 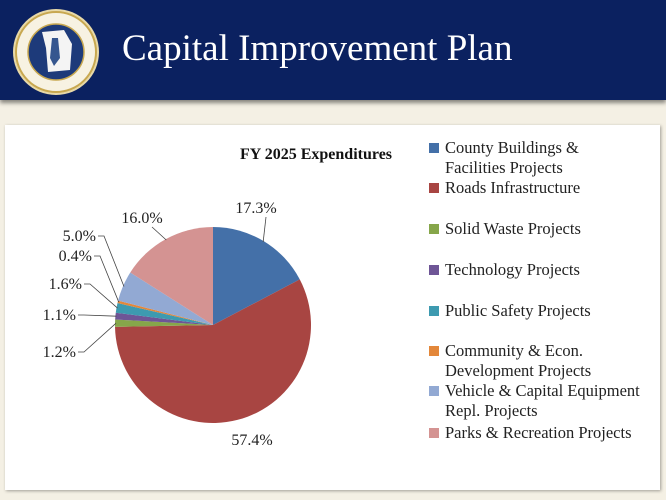 I want to click on legend-item: County Buildings & Facilities Projects, so click(x=517, y=158).